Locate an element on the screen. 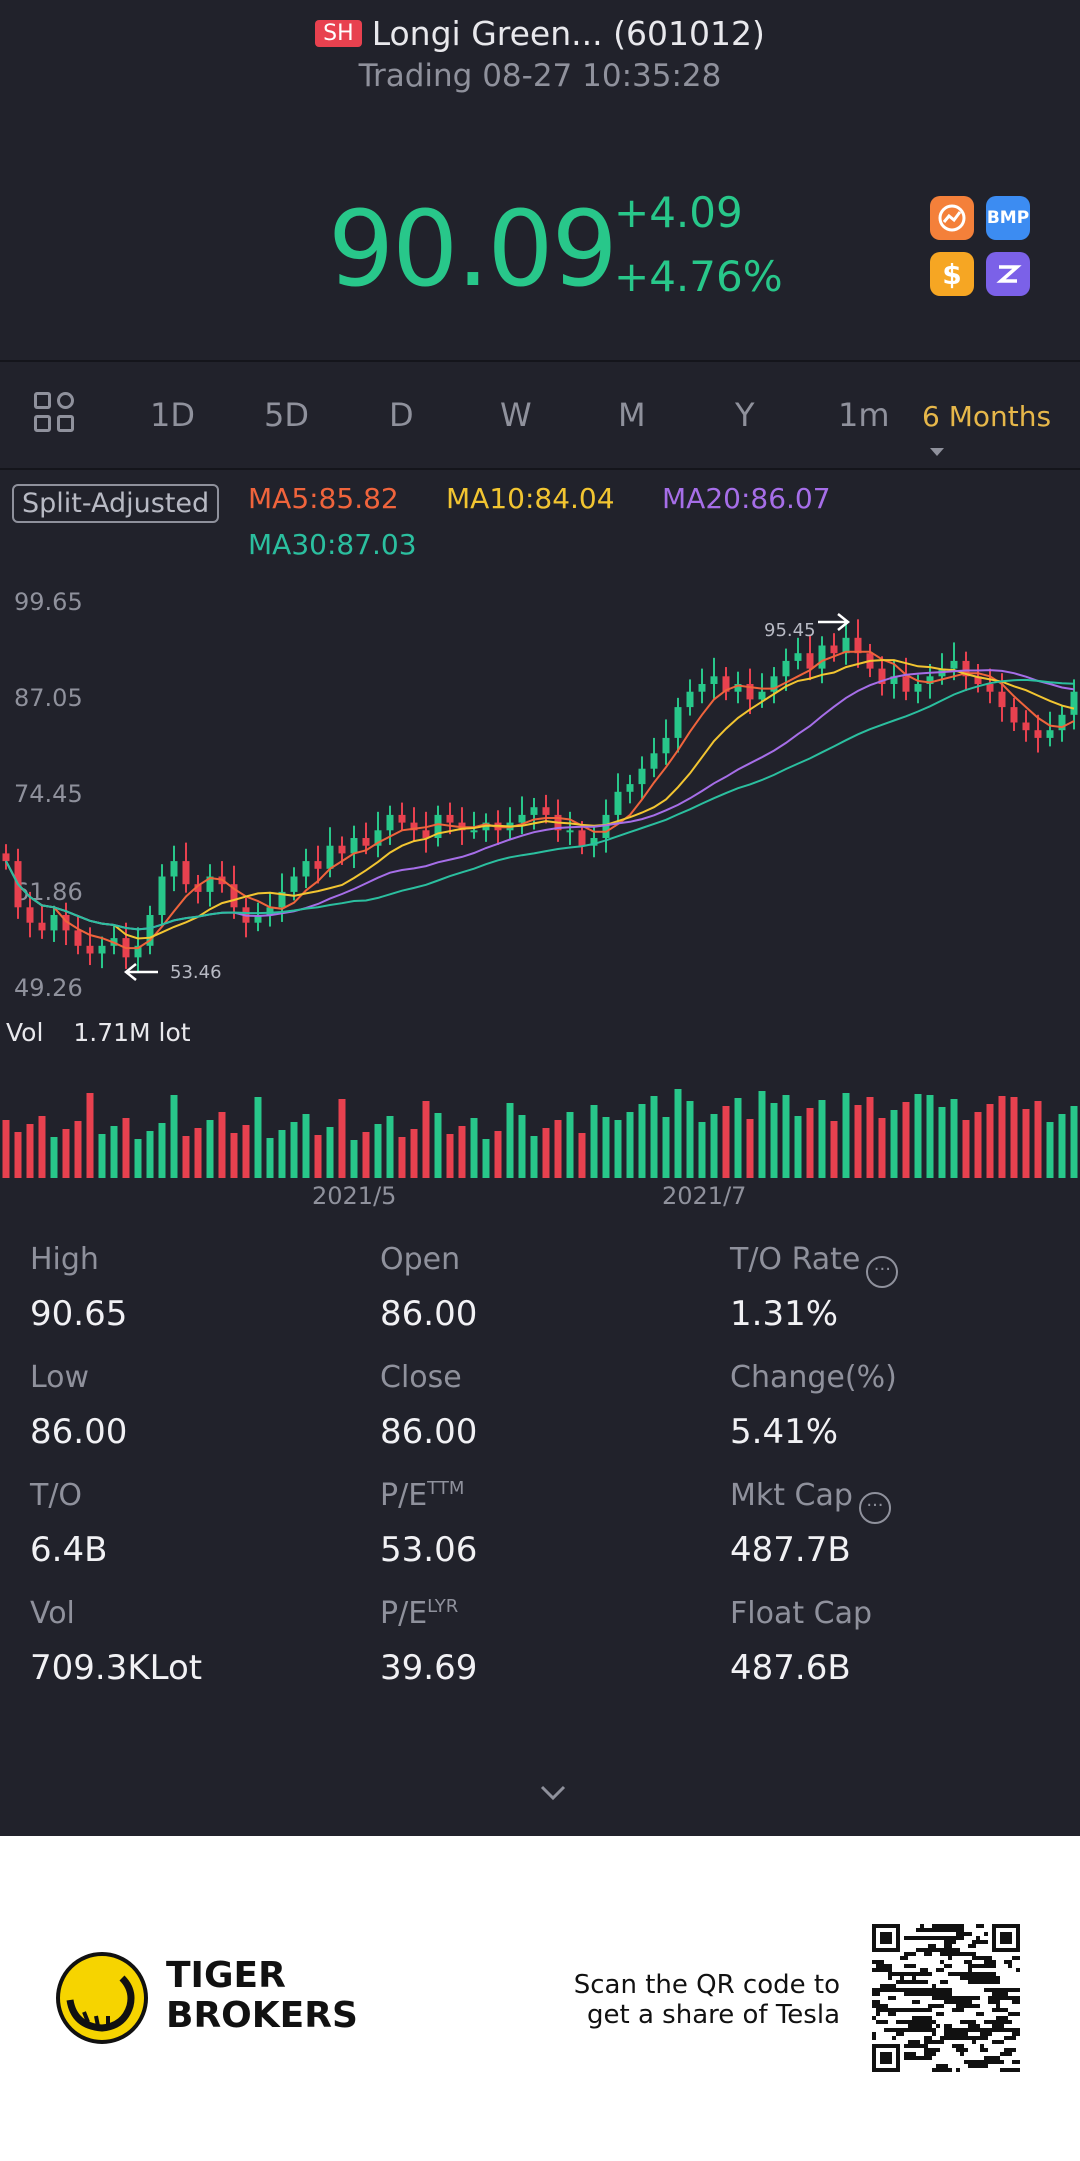 The height and width of the screenshot is (2161, 1080). volume-chart is located at coordinates (540, 1114).